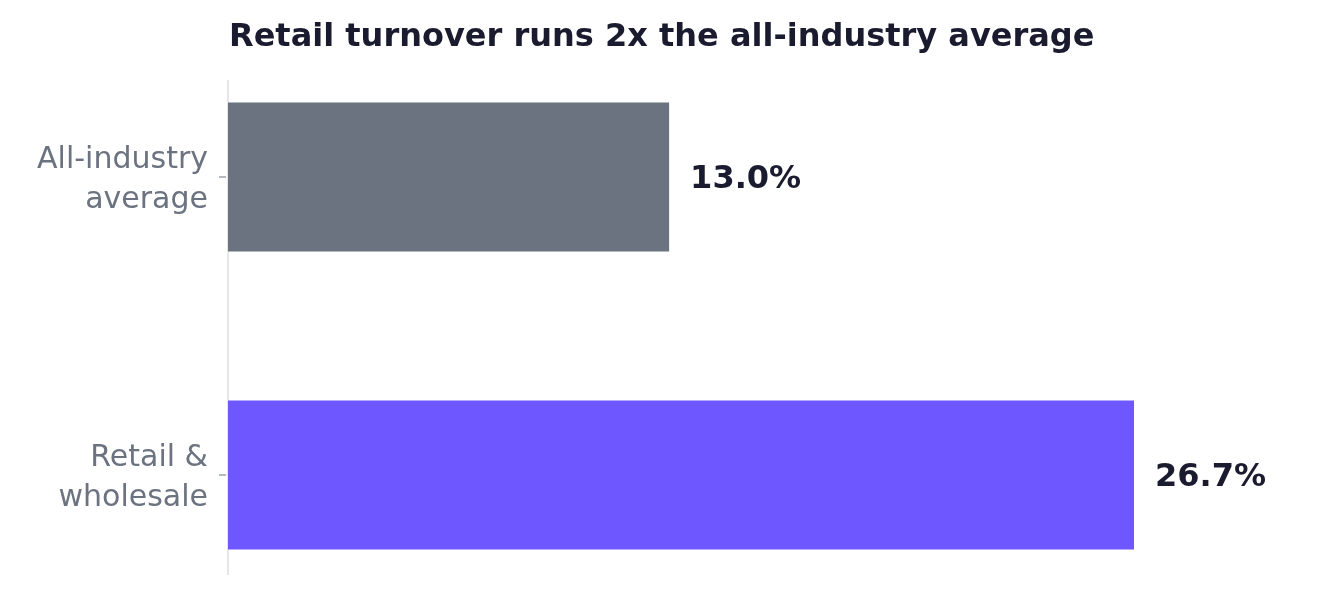 The height and width of the screenshot is (593, 1333). Describe the element at coordinates (746, 177) in the screenshot. I see `data-label: 13.0%` at that location.